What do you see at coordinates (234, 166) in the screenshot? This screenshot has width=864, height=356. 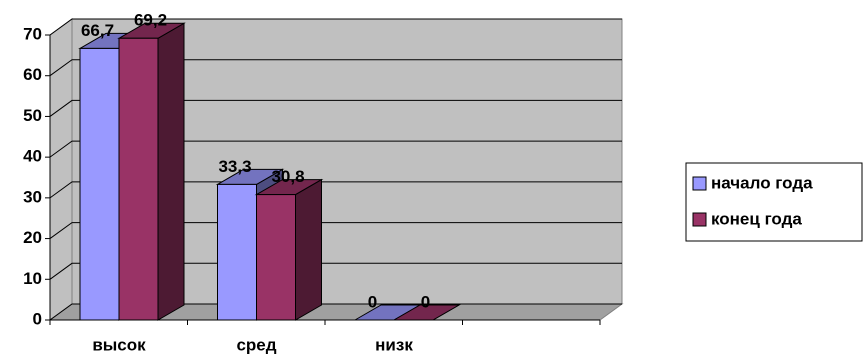 I see `data-label: 33,3` at bounding box center [234, 166].